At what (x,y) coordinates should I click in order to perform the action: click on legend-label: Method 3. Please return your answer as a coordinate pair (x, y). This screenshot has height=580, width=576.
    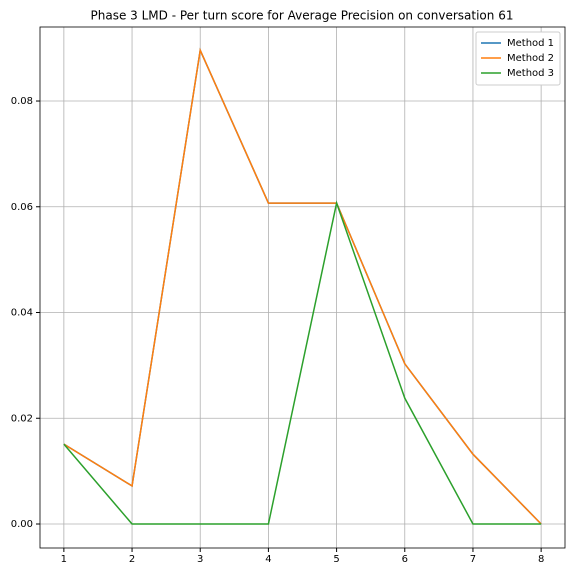
    Looking at the image, I should click on (530, 73).